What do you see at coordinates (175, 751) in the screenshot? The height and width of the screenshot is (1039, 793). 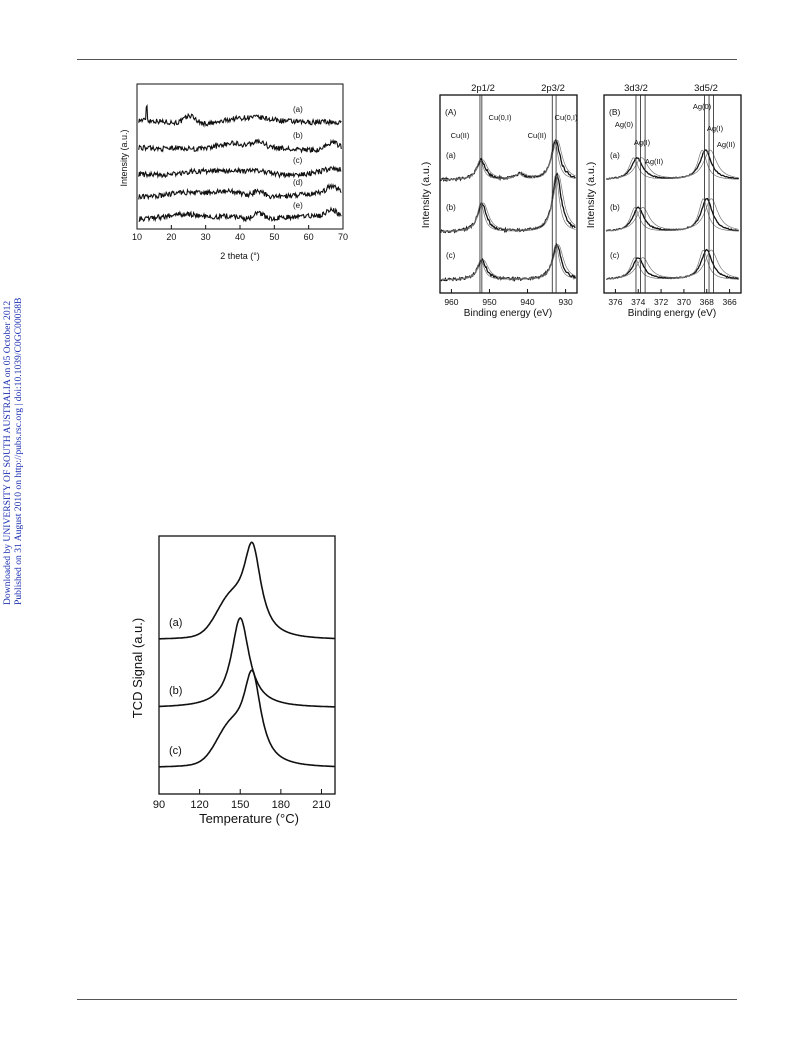 I see `tpr-series-label: (c)` at bounding box center [175, 751].